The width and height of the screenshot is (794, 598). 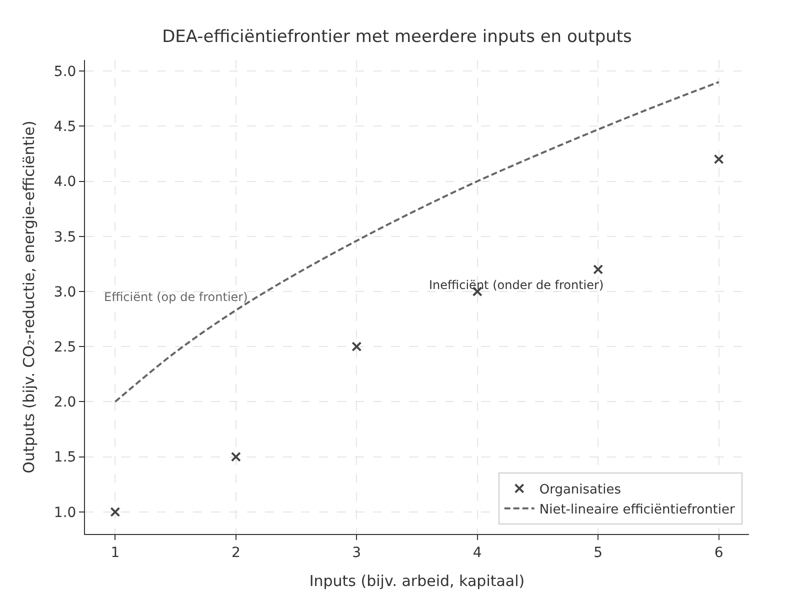 What do you see at coordinates (115, 552) in the screenshot?
I see `x-tick-label: 1` at bounding box center [115, 552].